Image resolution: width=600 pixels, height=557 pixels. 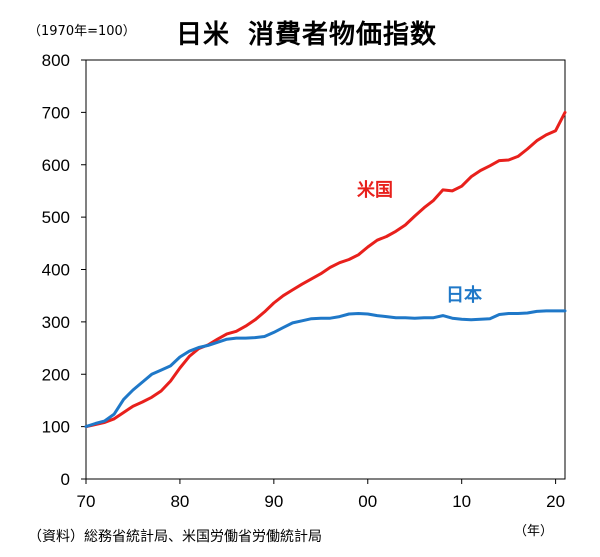 I want to click on y-tick-label: 200, so click(x=56, y=374).